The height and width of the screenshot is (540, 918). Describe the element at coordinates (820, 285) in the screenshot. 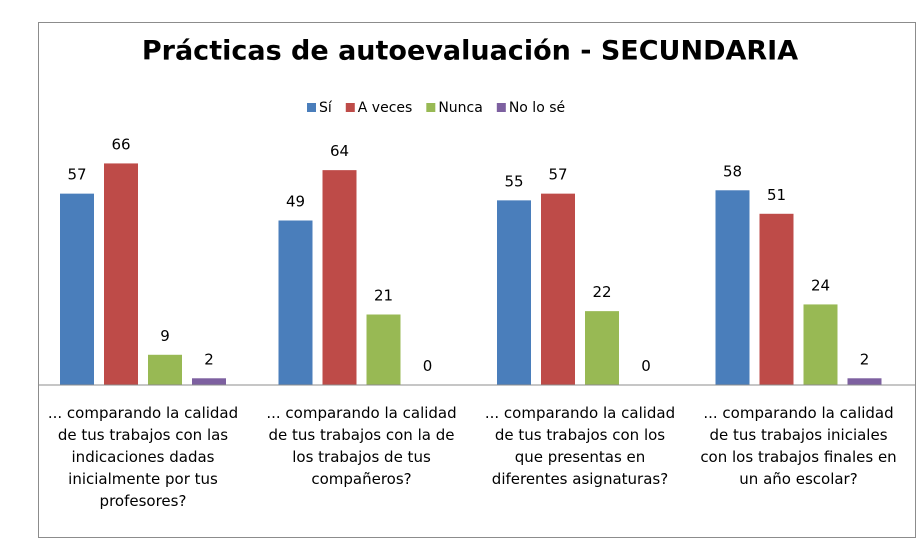

I see `data-label: 24` at that location.